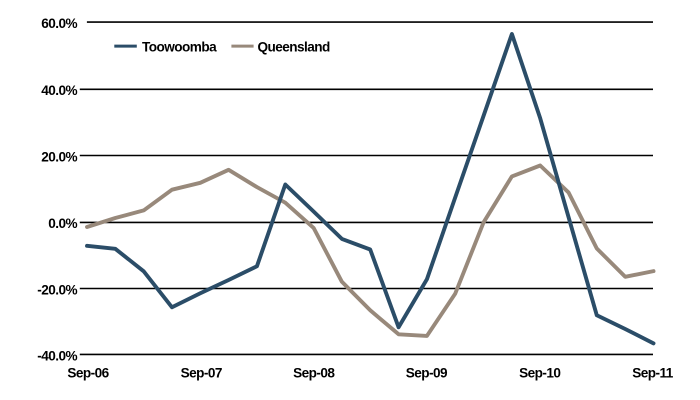  Describe the element at coordinates (201, 372) in the screenshot. I see `svg-text: Sep-07` at that location.